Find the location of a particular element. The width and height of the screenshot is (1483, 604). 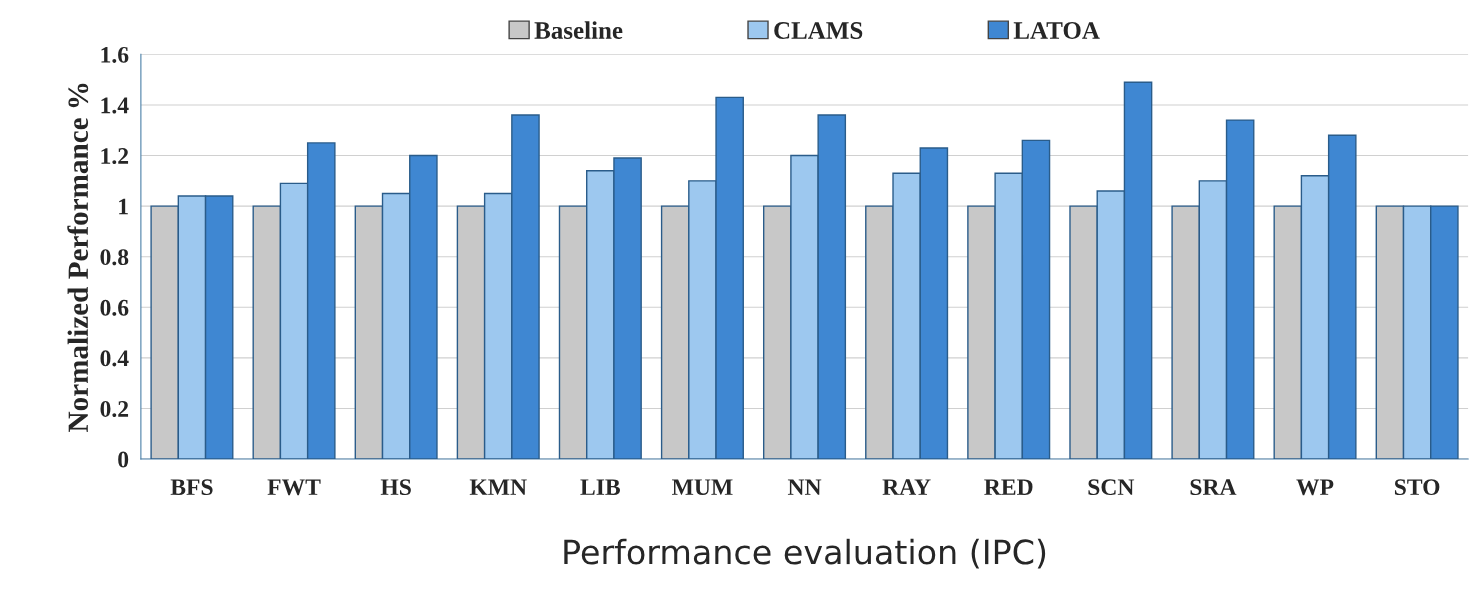

legend-label: Baseline is located at coordinates (578, 30).